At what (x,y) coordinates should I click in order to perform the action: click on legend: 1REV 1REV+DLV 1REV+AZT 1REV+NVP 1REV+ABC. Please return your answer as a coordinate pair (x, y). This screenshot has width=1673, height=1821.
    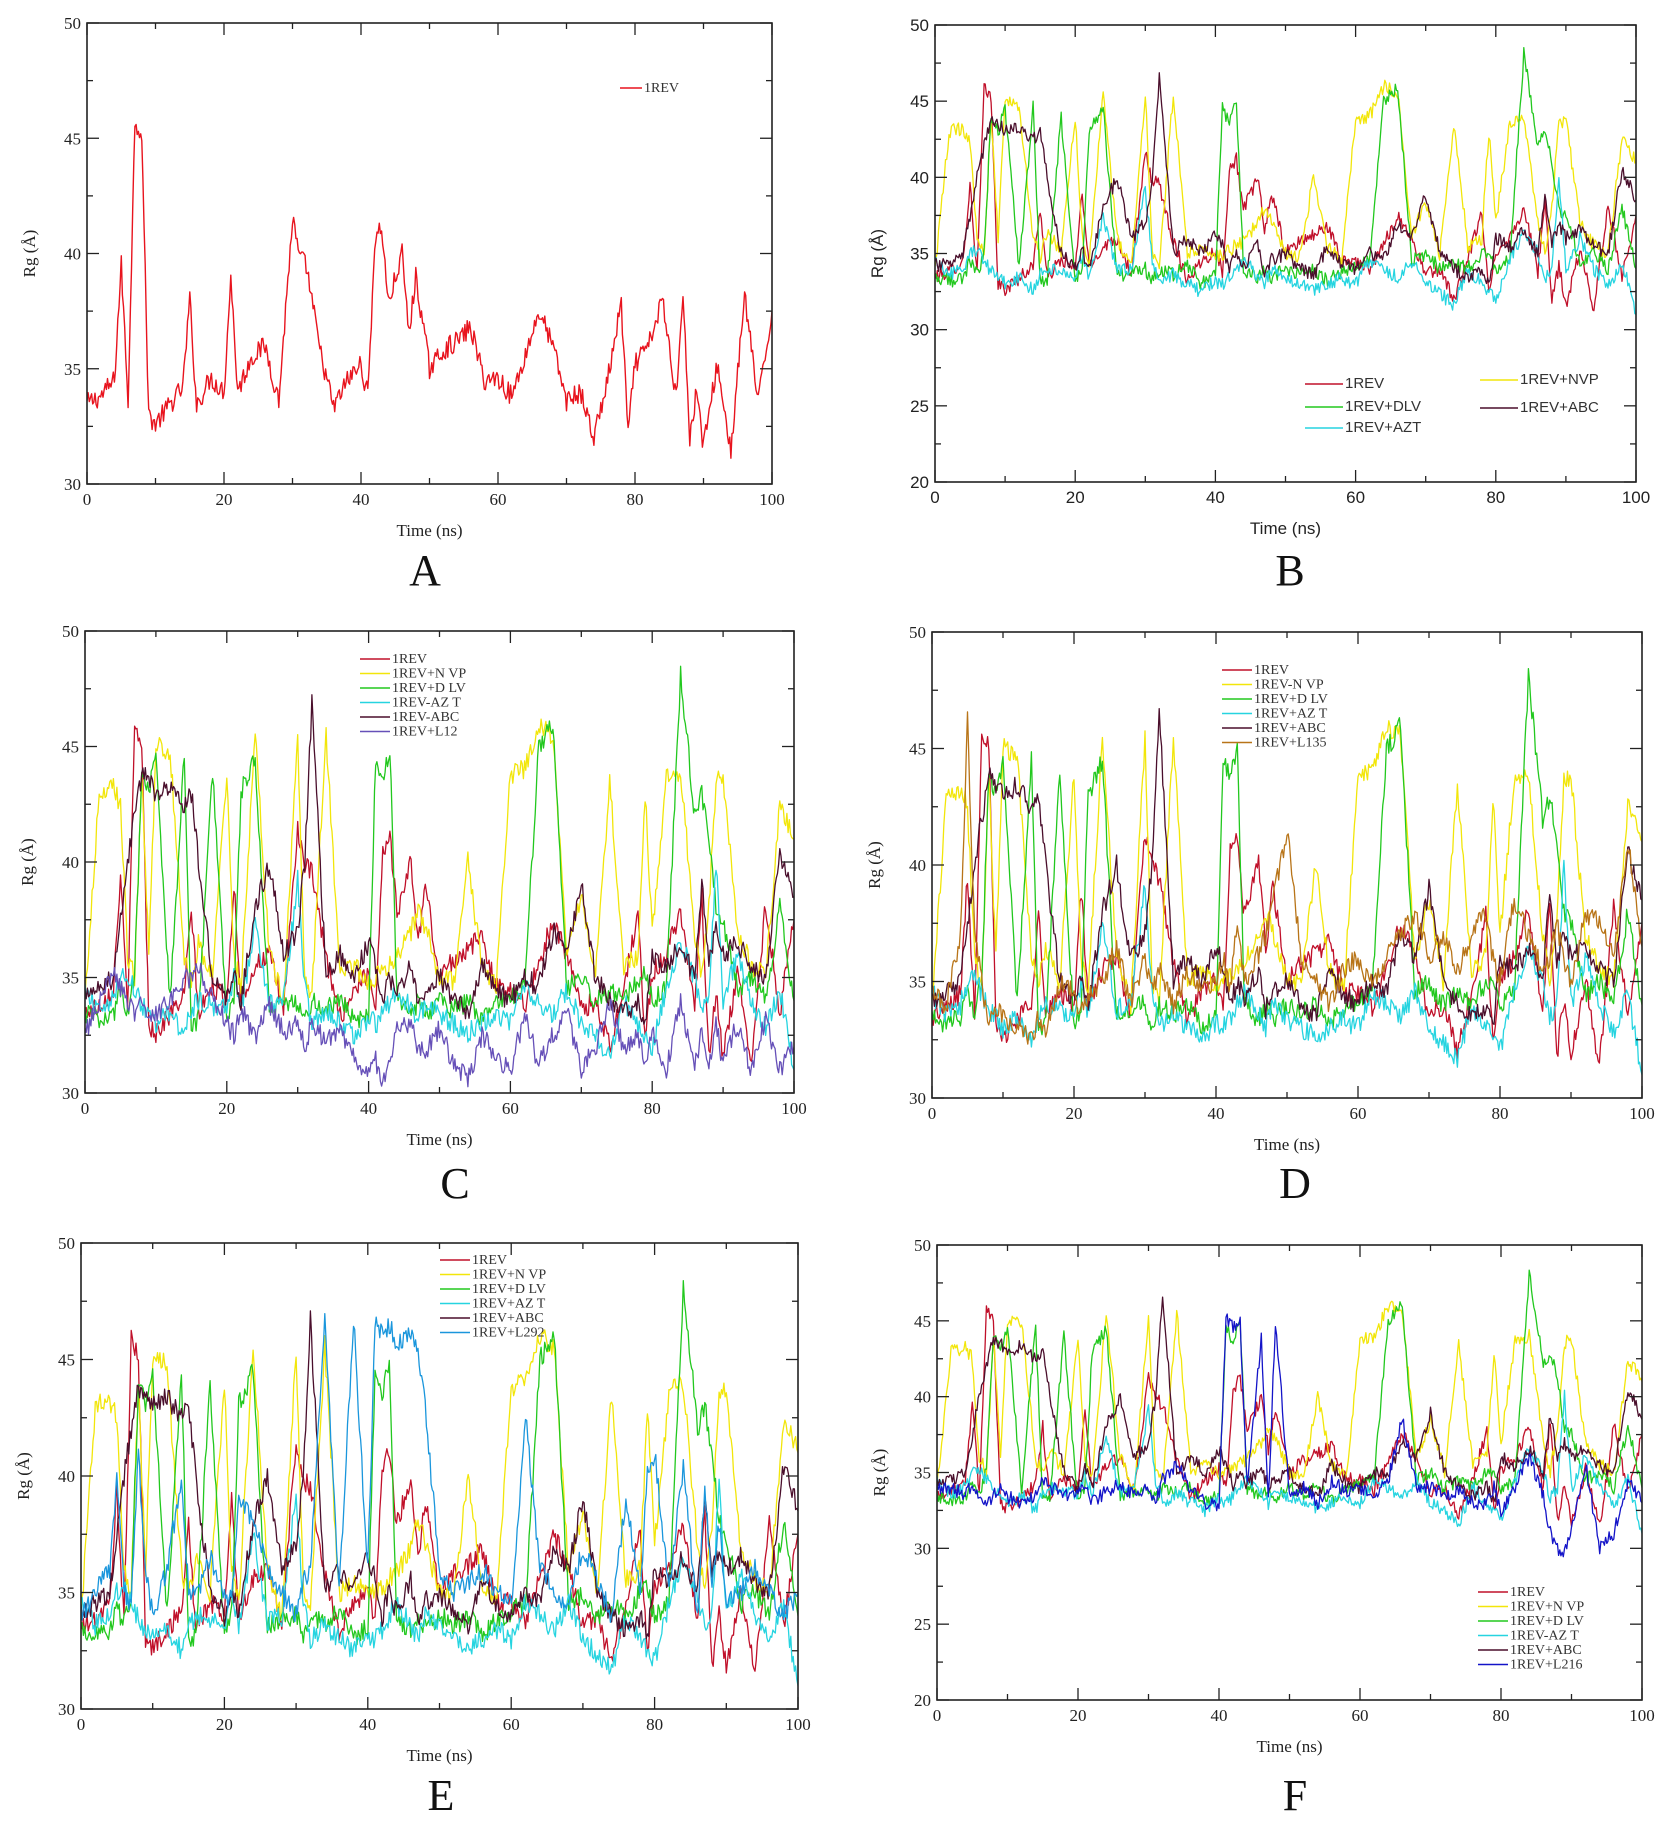
    Looking at the image, I should click on (1452, 403).